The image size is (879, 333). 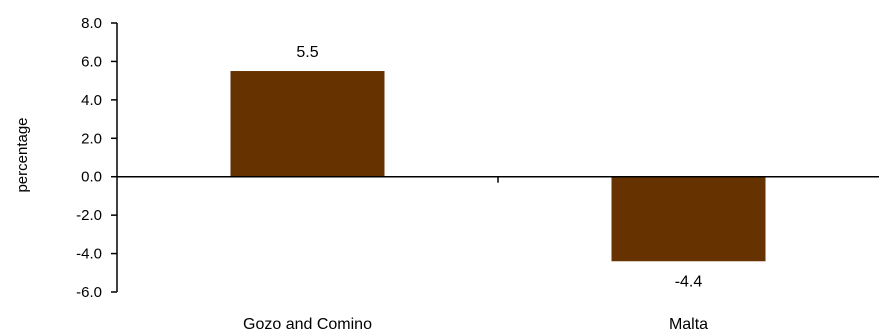 I want to click on y-tick-label: 8.0, so click(x=91, y=23).